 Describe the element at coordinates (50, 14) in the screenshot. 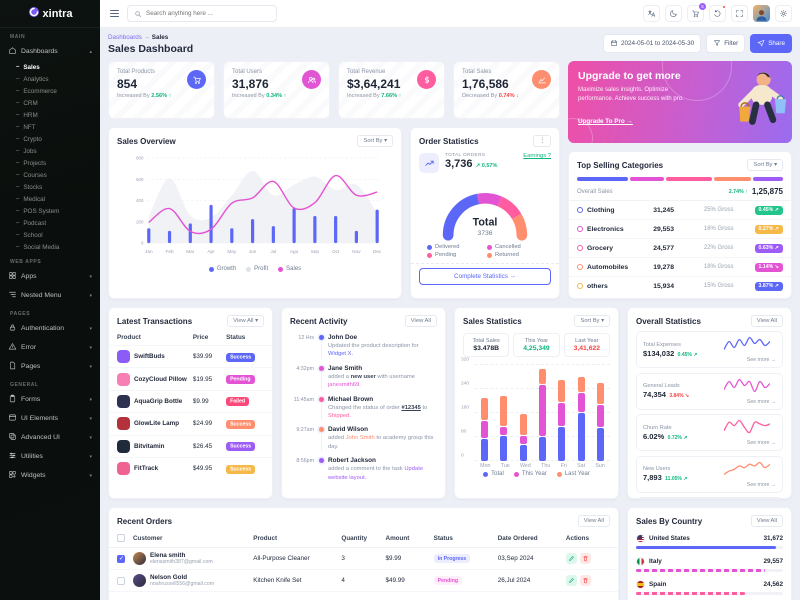

I see `brand-logo: xintra` at that location.